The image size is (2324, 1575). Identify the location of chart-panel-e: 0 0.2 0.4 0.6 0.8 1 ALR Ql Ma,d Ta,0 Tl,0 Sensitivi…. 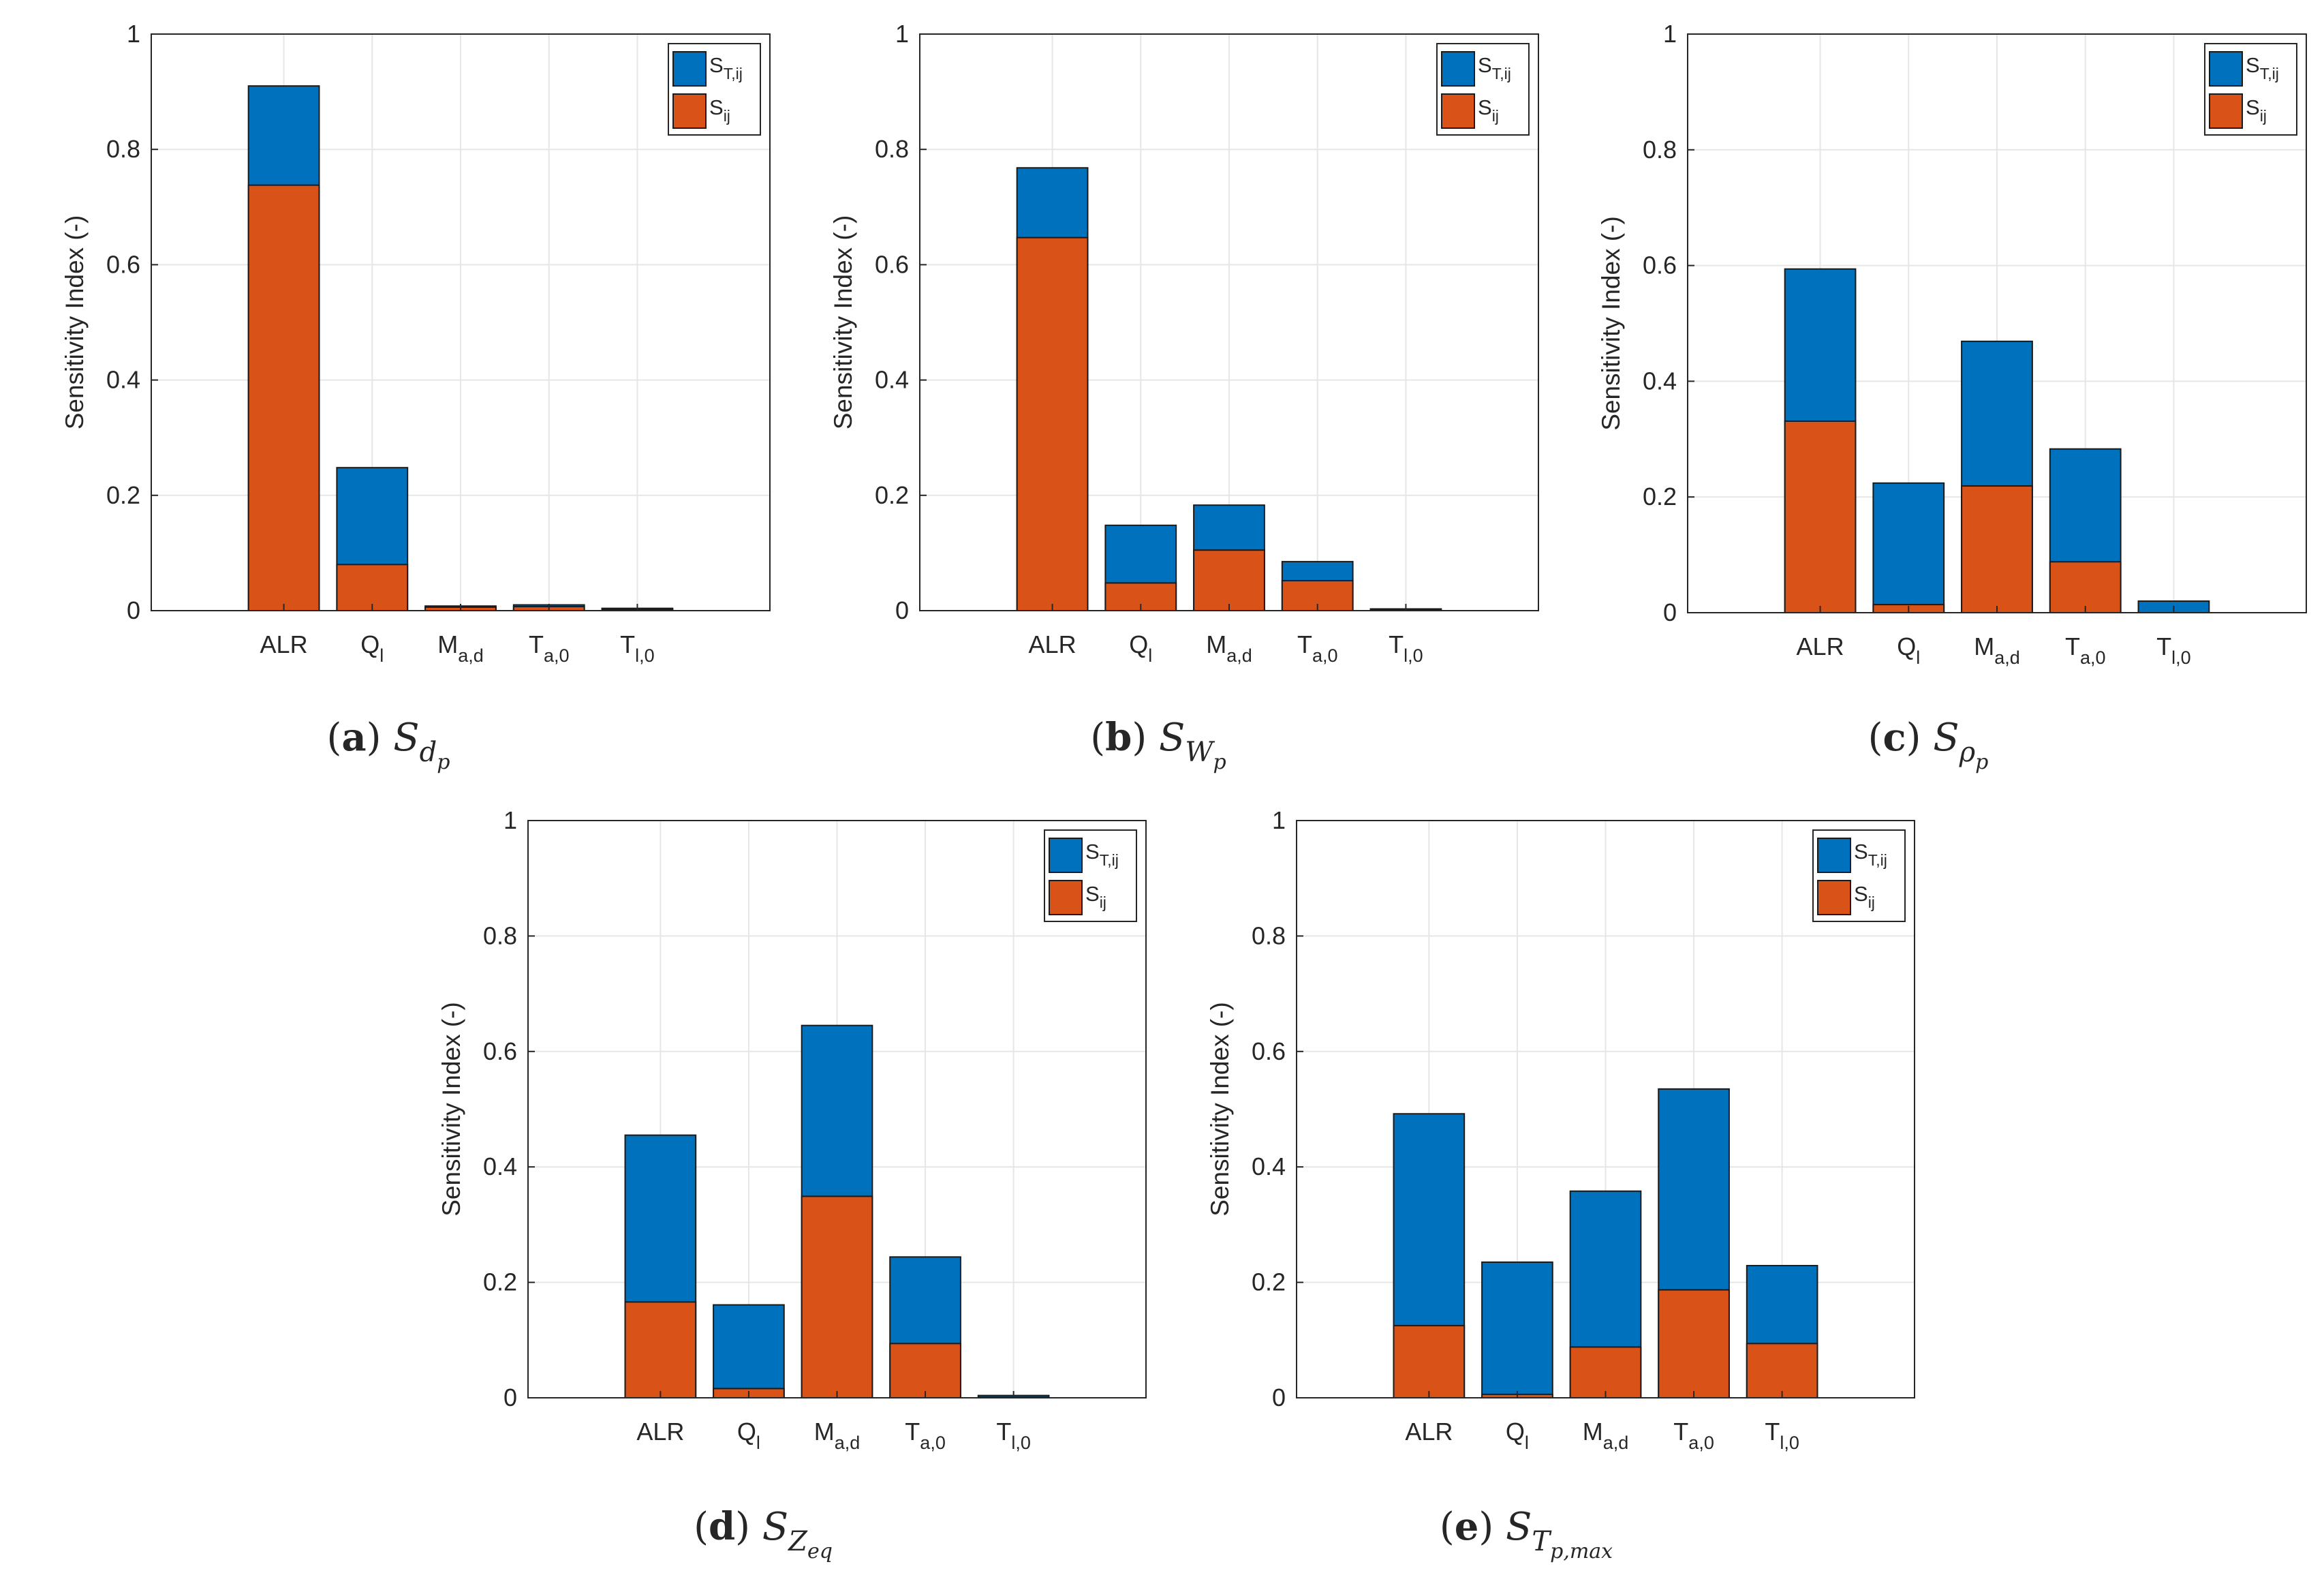
(1560, 1184).